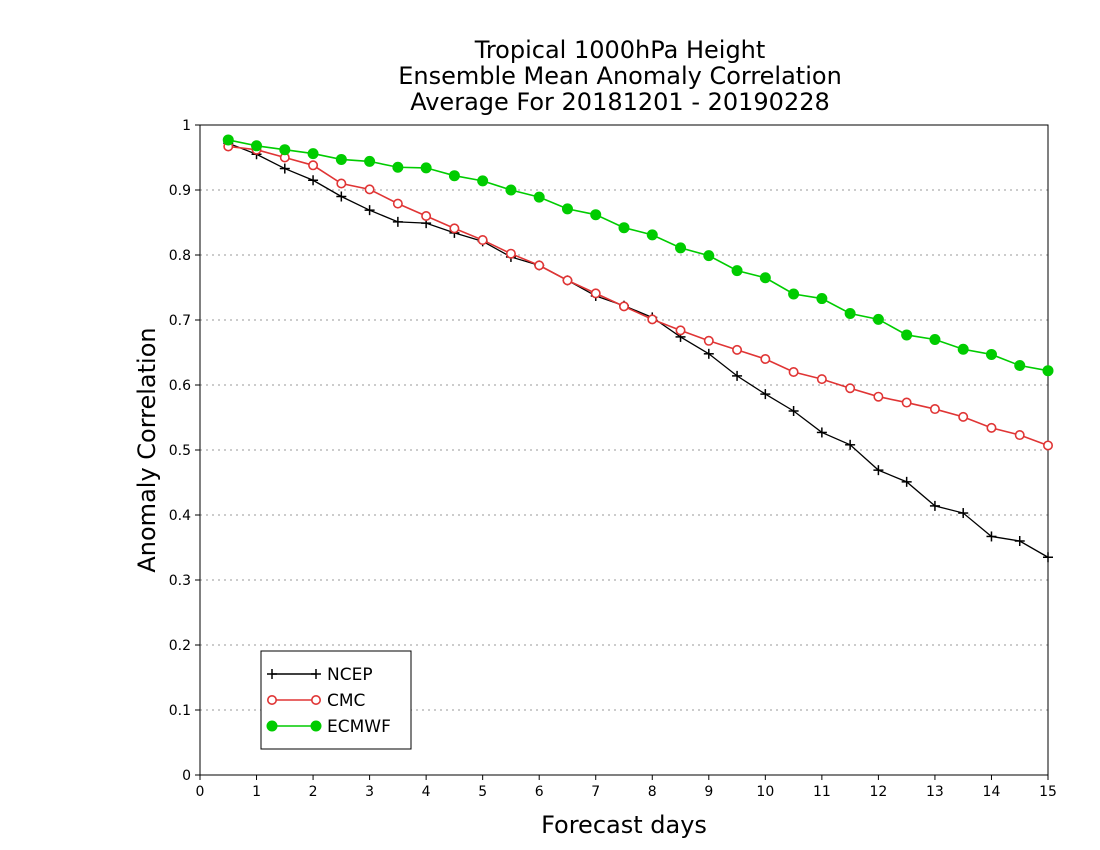 The image size is (1100, 850). I want to click on x-tick-label: 14, so click(992, 792).